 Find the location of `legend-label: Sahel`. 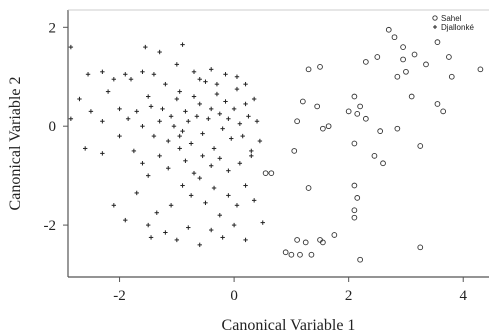

legend-label: Sahel is located at coordinates (451, 18).